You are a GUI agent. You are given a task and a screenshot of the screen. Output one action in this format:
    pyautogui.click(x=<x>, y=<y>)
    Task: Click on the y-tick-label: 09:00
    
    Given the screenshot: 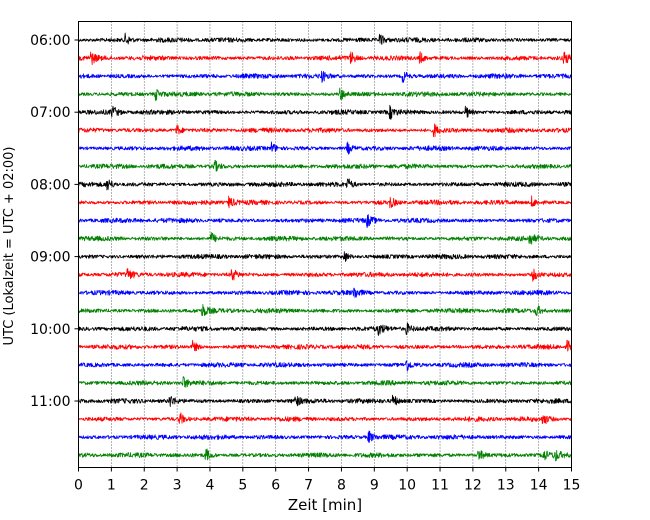 What is the action you would take?
    pyautogui.click(x=50, y=258)
    